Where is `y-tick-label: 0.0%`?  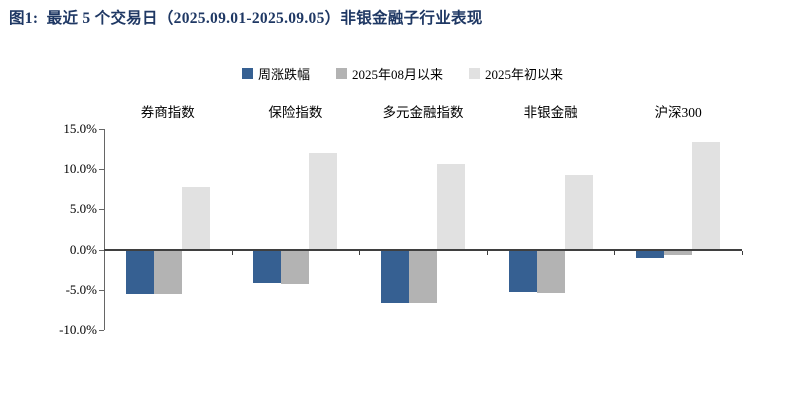
y-tick-label: 0.0% is located at coordinates (83, 249).